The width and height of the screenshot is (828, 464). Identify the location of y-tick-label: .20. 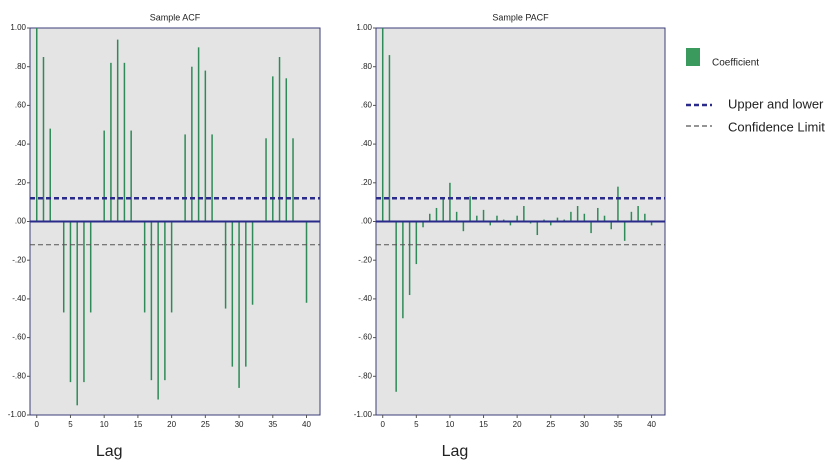
(21, 182).